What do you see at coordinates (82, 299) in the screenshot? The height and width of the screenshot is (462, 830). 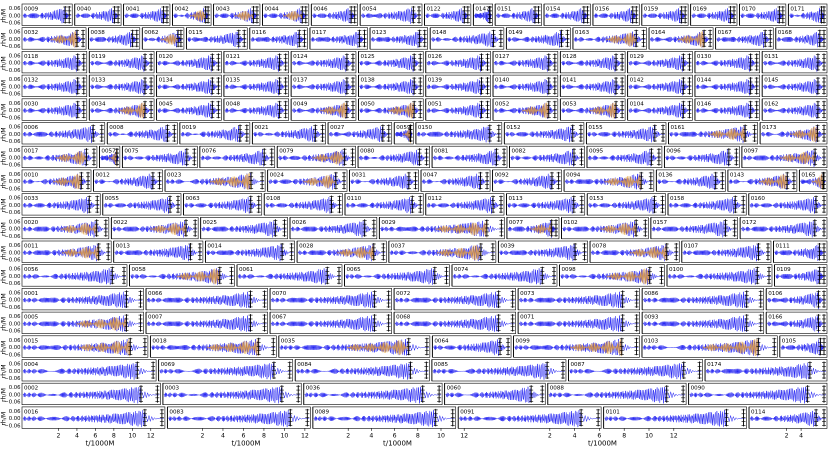 I see `panel-0001: 0001` at bounding box center [82, 299].